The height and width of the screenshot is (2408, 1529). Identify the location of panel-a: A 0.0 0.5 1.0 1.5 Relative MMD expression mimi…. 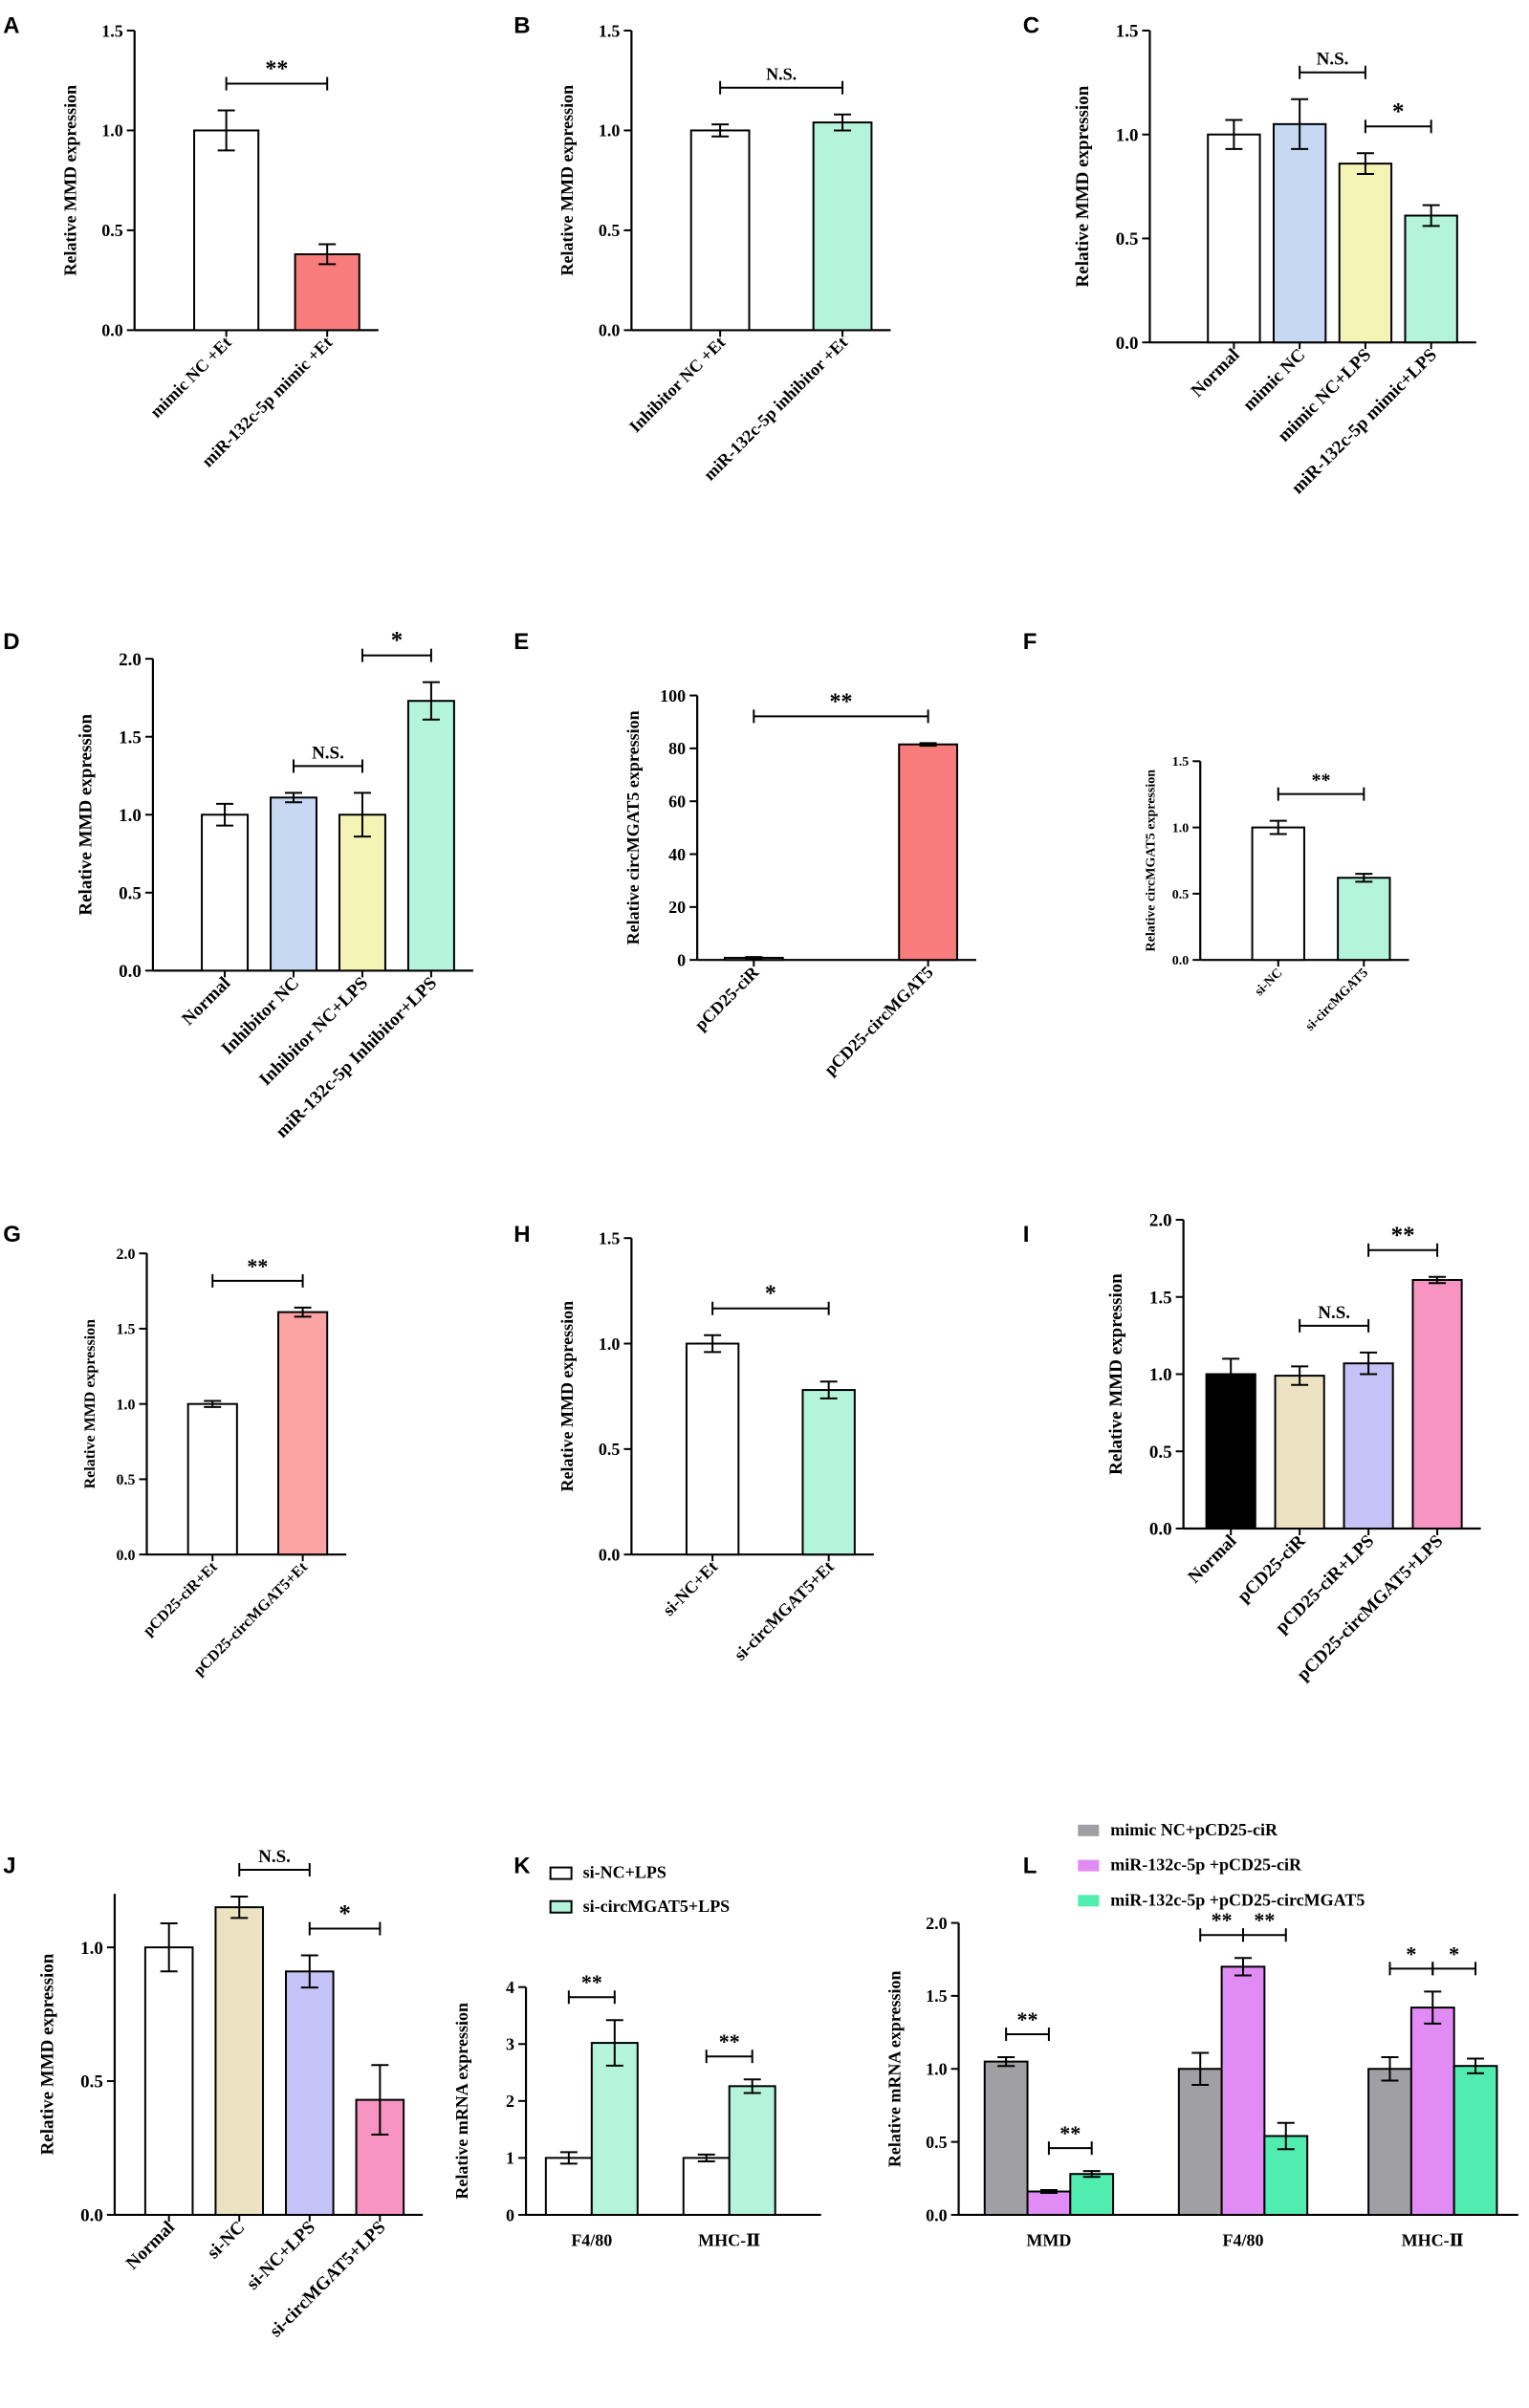
(191, 241).